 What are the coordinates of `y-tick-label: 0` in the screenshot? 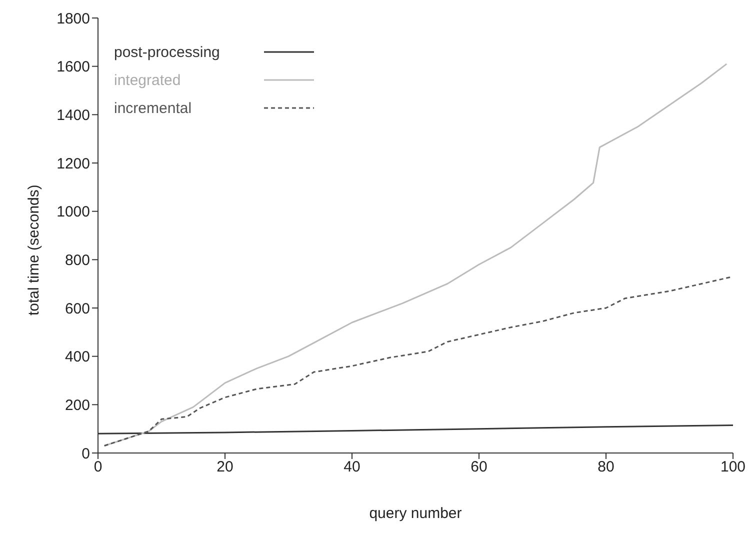 It's located at (86, 453).